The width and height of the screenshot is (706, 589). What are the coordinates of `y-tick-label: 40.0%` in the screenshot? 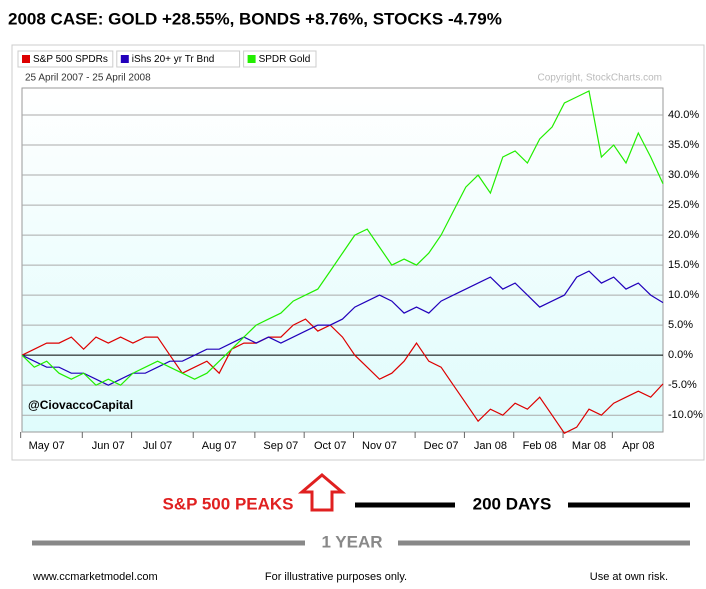 It's located at (683, 115).